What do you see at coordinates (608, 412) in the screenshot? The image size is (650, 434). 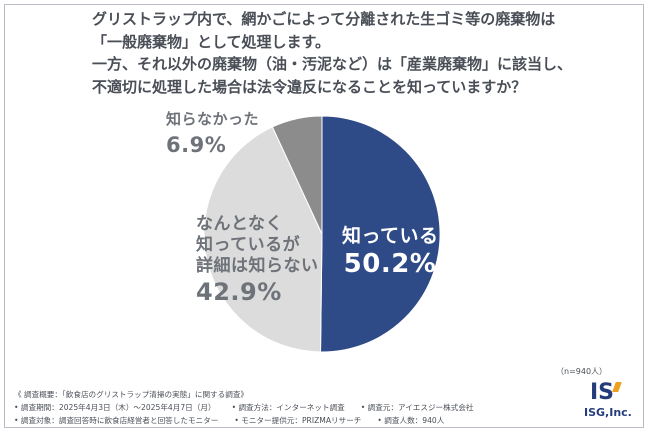 I see `logo-text: ISG,Inc.` at bounding box center [608, 412].